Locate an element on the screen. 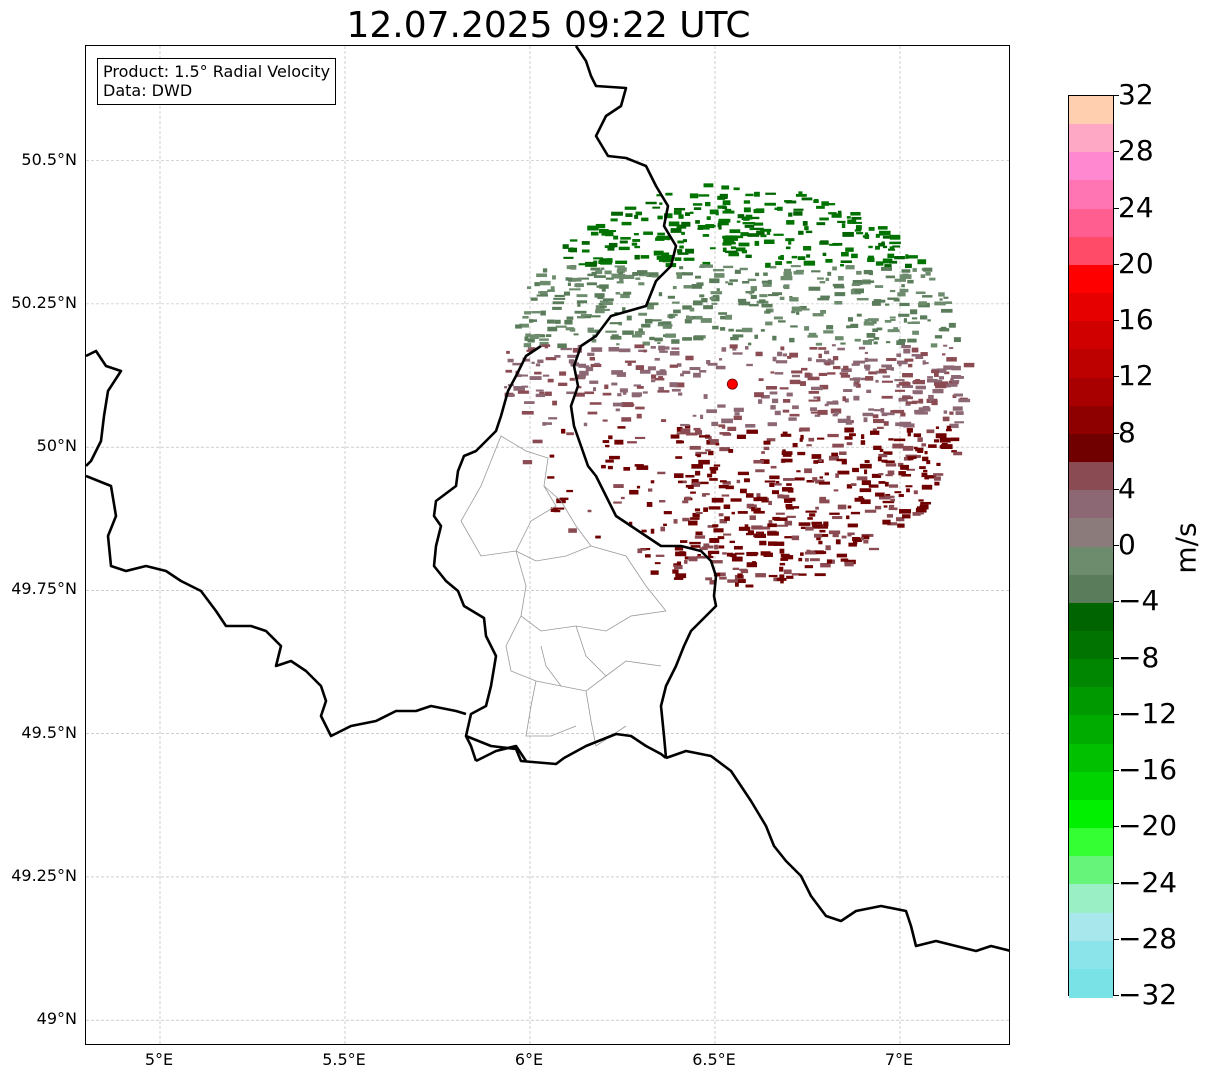  colorbar-tick-label: −20 is located at coordinates (1148, 826).